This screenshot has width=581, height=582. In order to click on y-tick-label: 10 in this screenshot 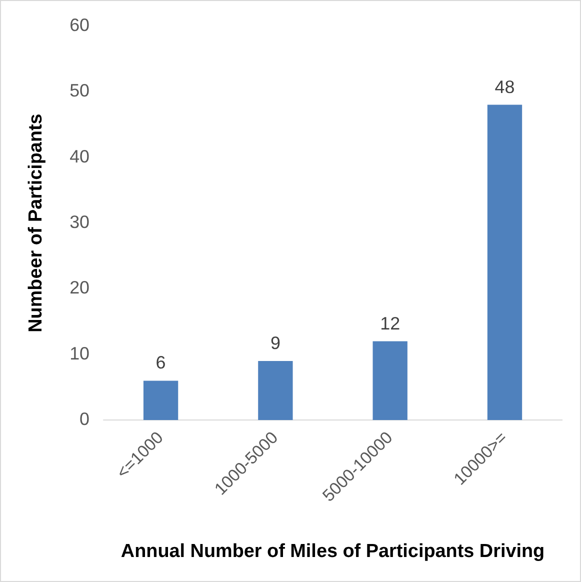, I will do `click(80, 353)`.